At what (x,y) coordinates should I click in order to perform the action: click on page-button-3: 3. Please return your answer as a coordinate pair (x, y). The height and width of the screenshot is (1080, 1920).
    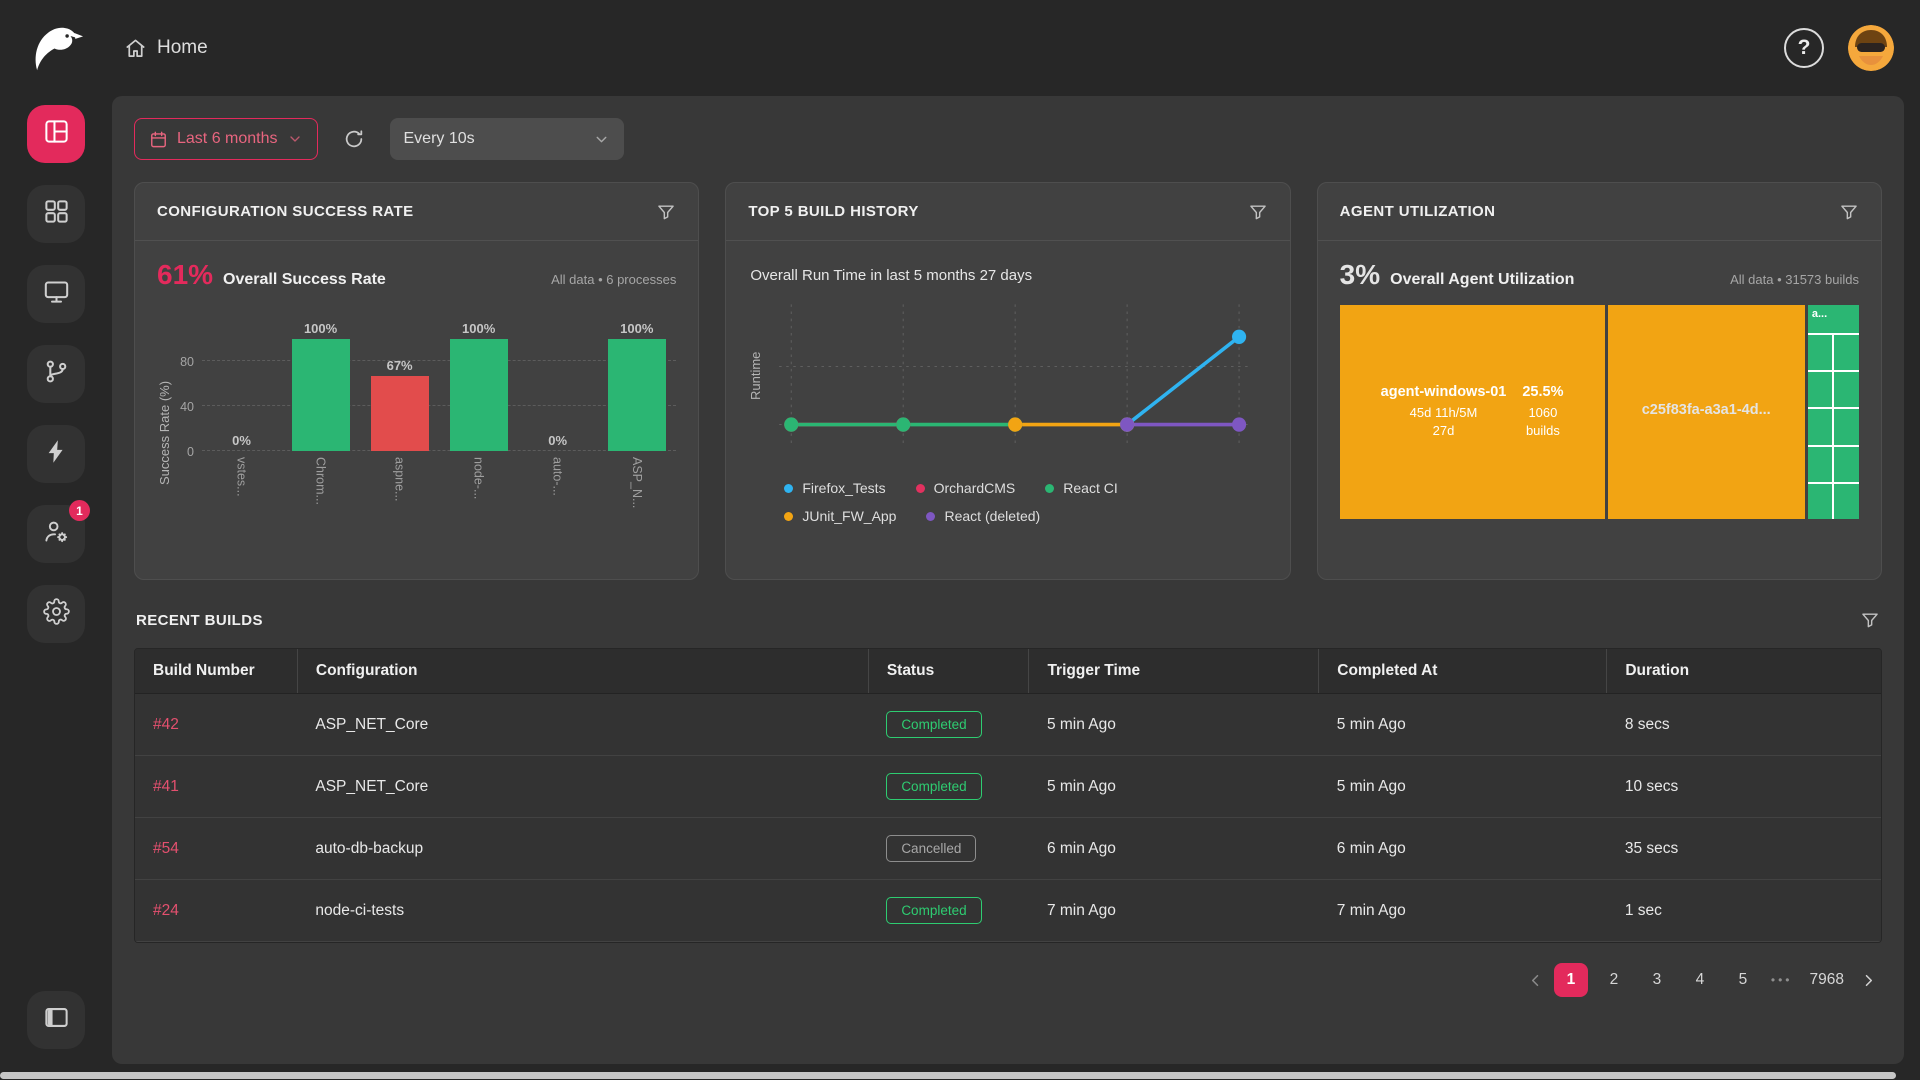
    Looking at the image, I should click on (1657, 979).